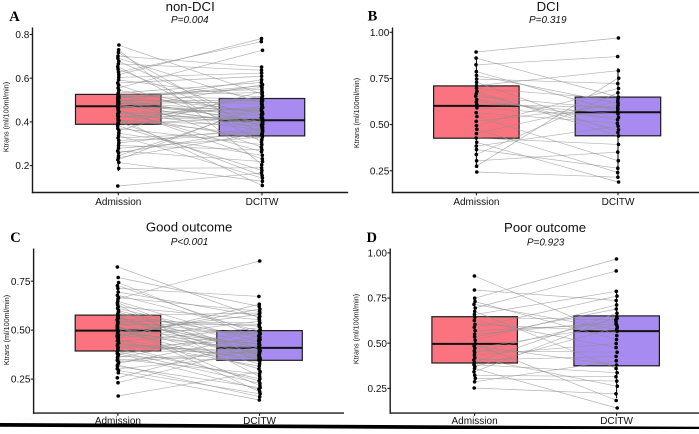 This screenshot has height=434, width=699. I want to click on svg-text: P<0.001, so click(190, 242).